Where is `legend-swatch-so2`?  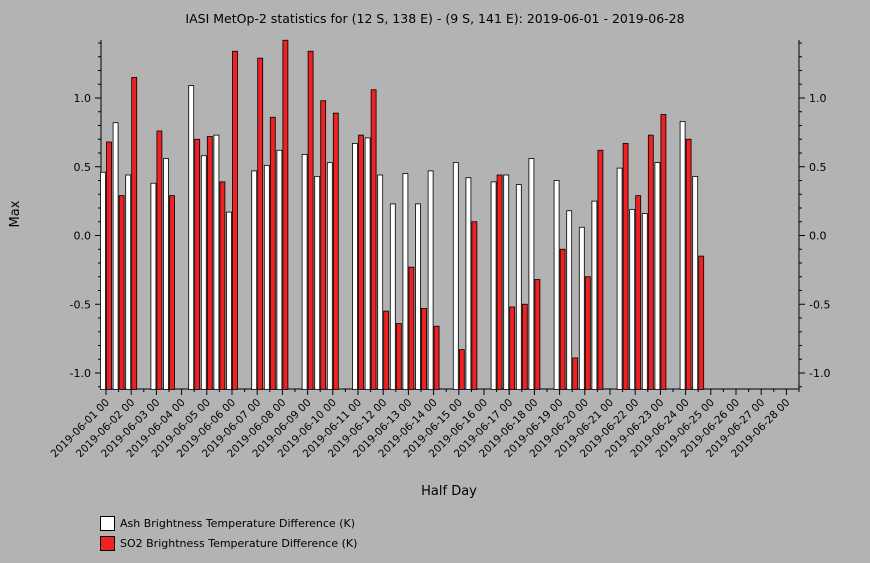
legend-swatch-so2 is located at coordinates (107, 543).